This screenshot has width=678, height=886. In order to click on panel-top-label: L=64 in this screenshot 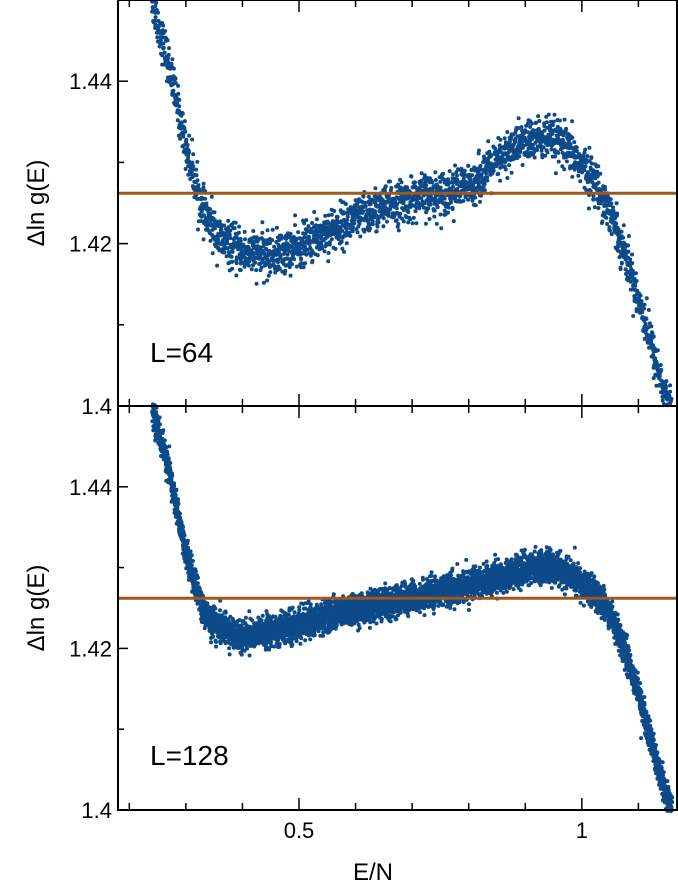, I will do `click(181, 352)`.